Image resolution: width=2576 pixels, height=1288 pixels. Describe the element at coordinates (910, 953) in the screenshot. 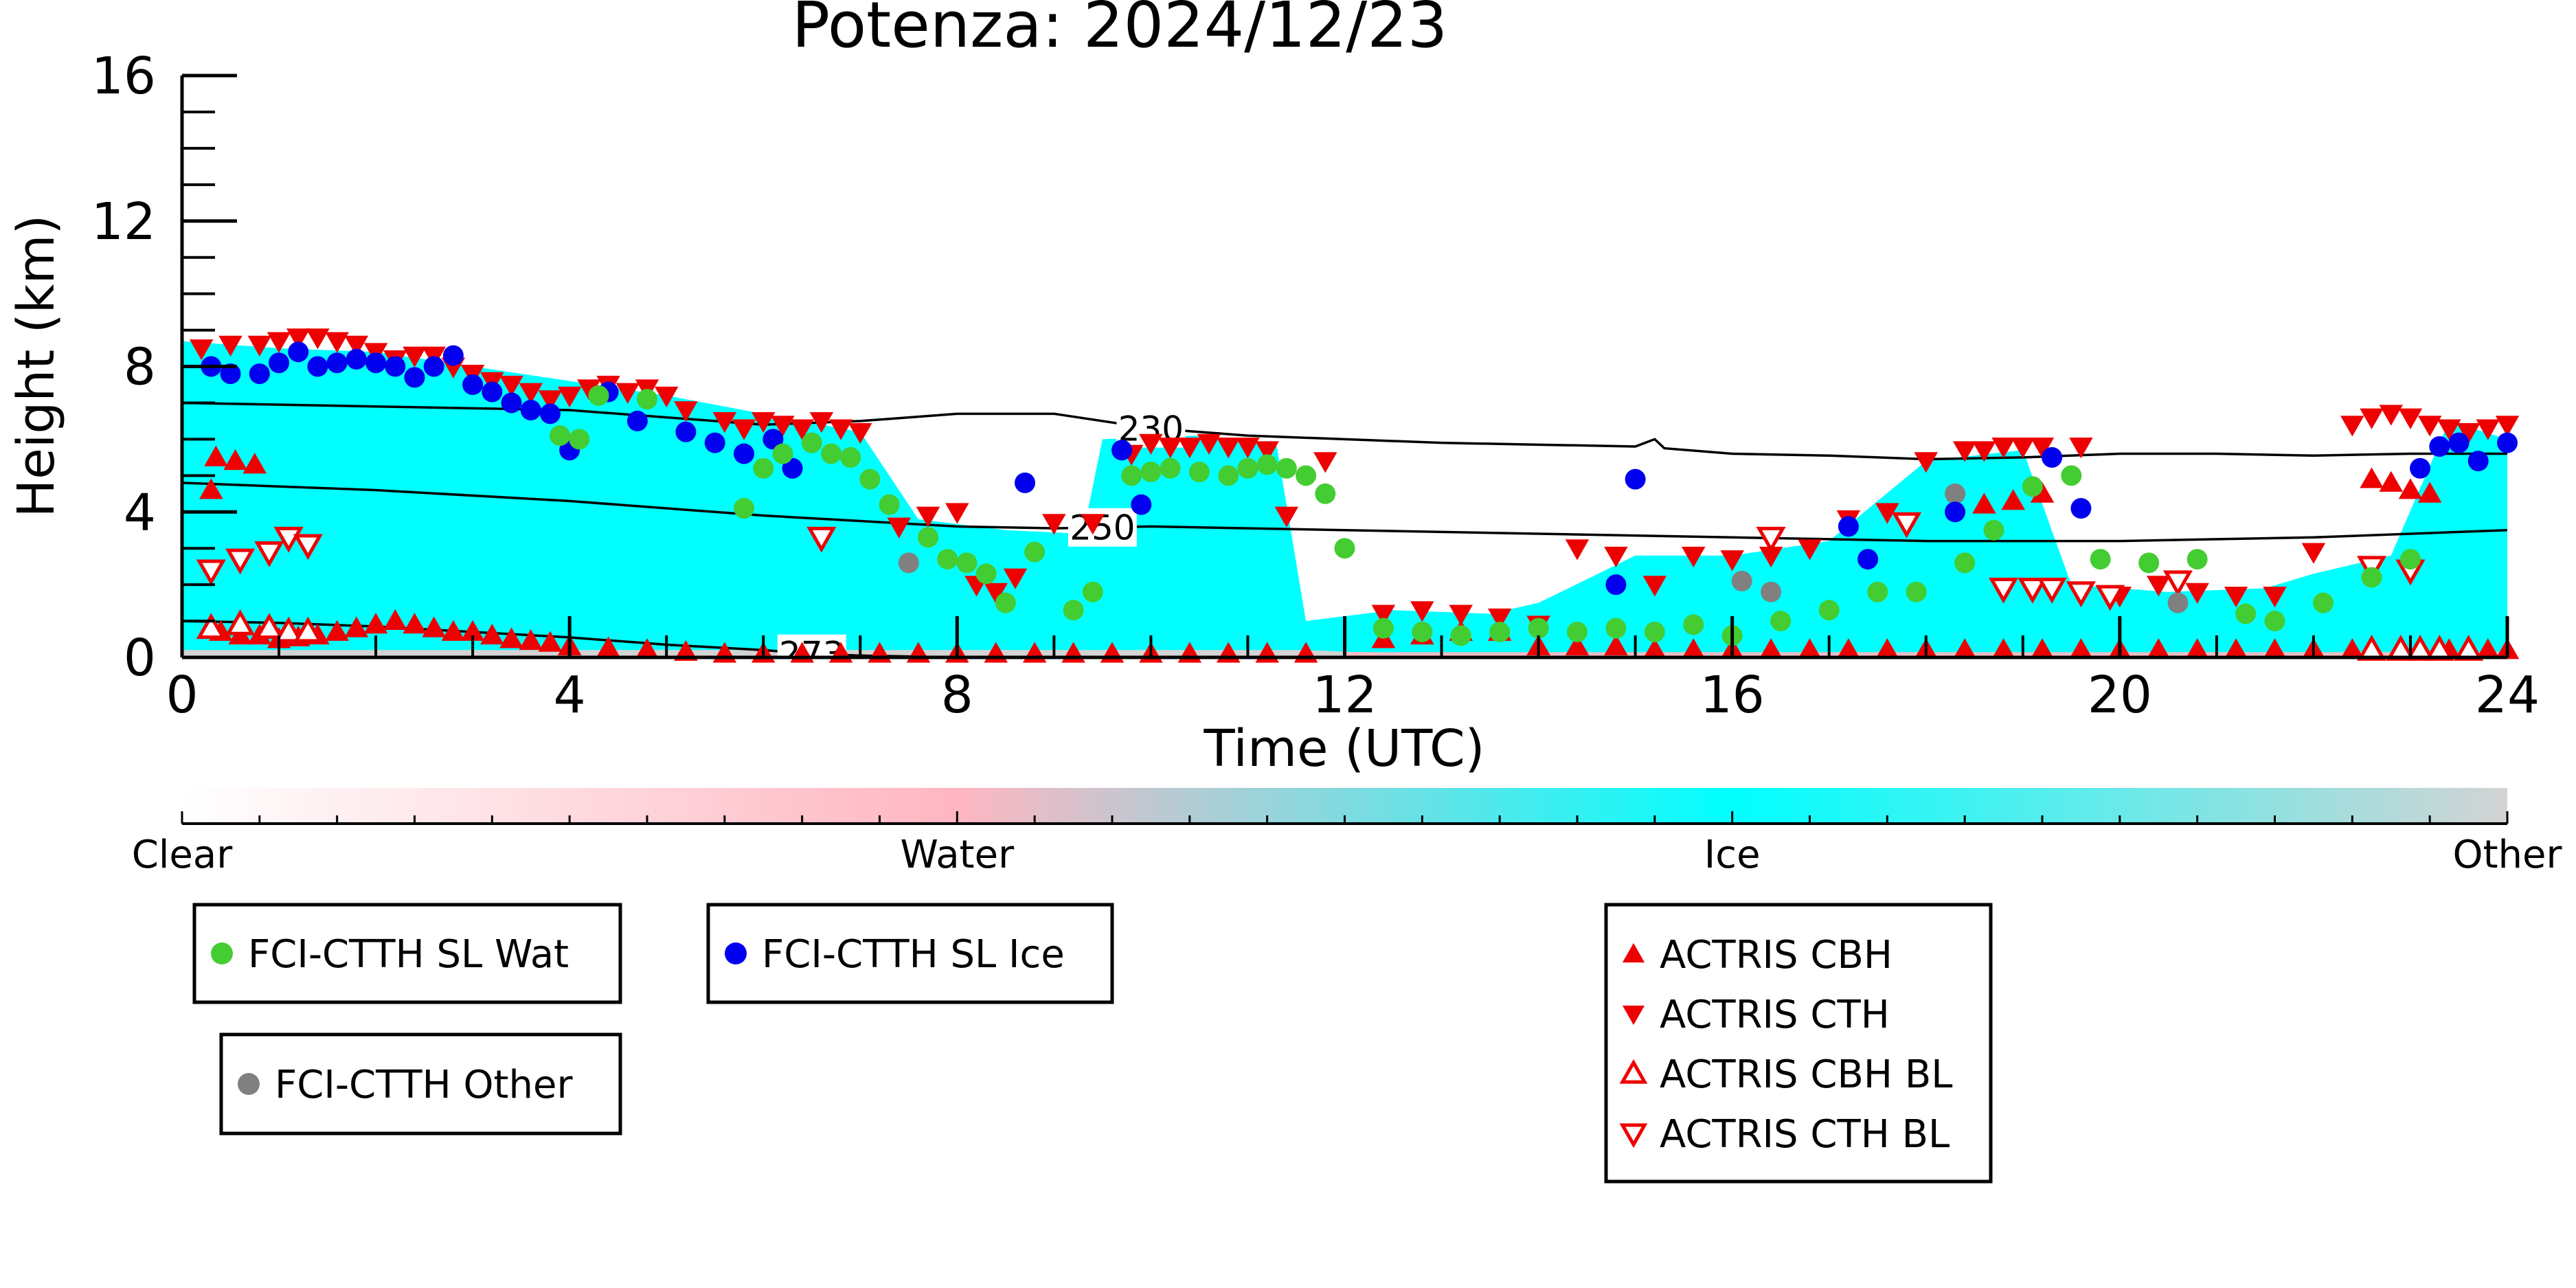

I see `legend-box: FCI-CTTH SL Ice` at that location.